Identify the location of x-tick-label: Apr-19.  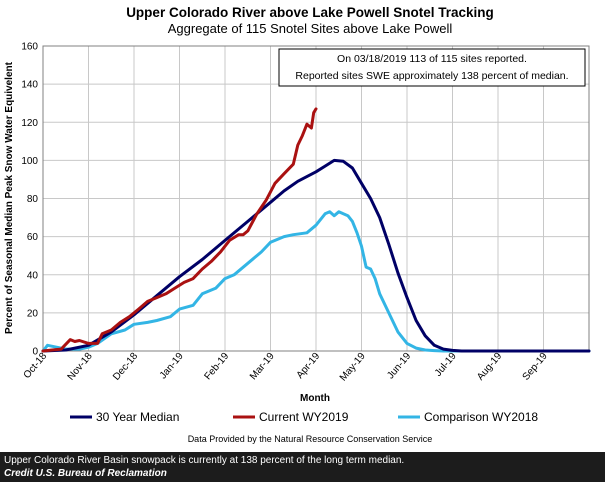
(309, 366).